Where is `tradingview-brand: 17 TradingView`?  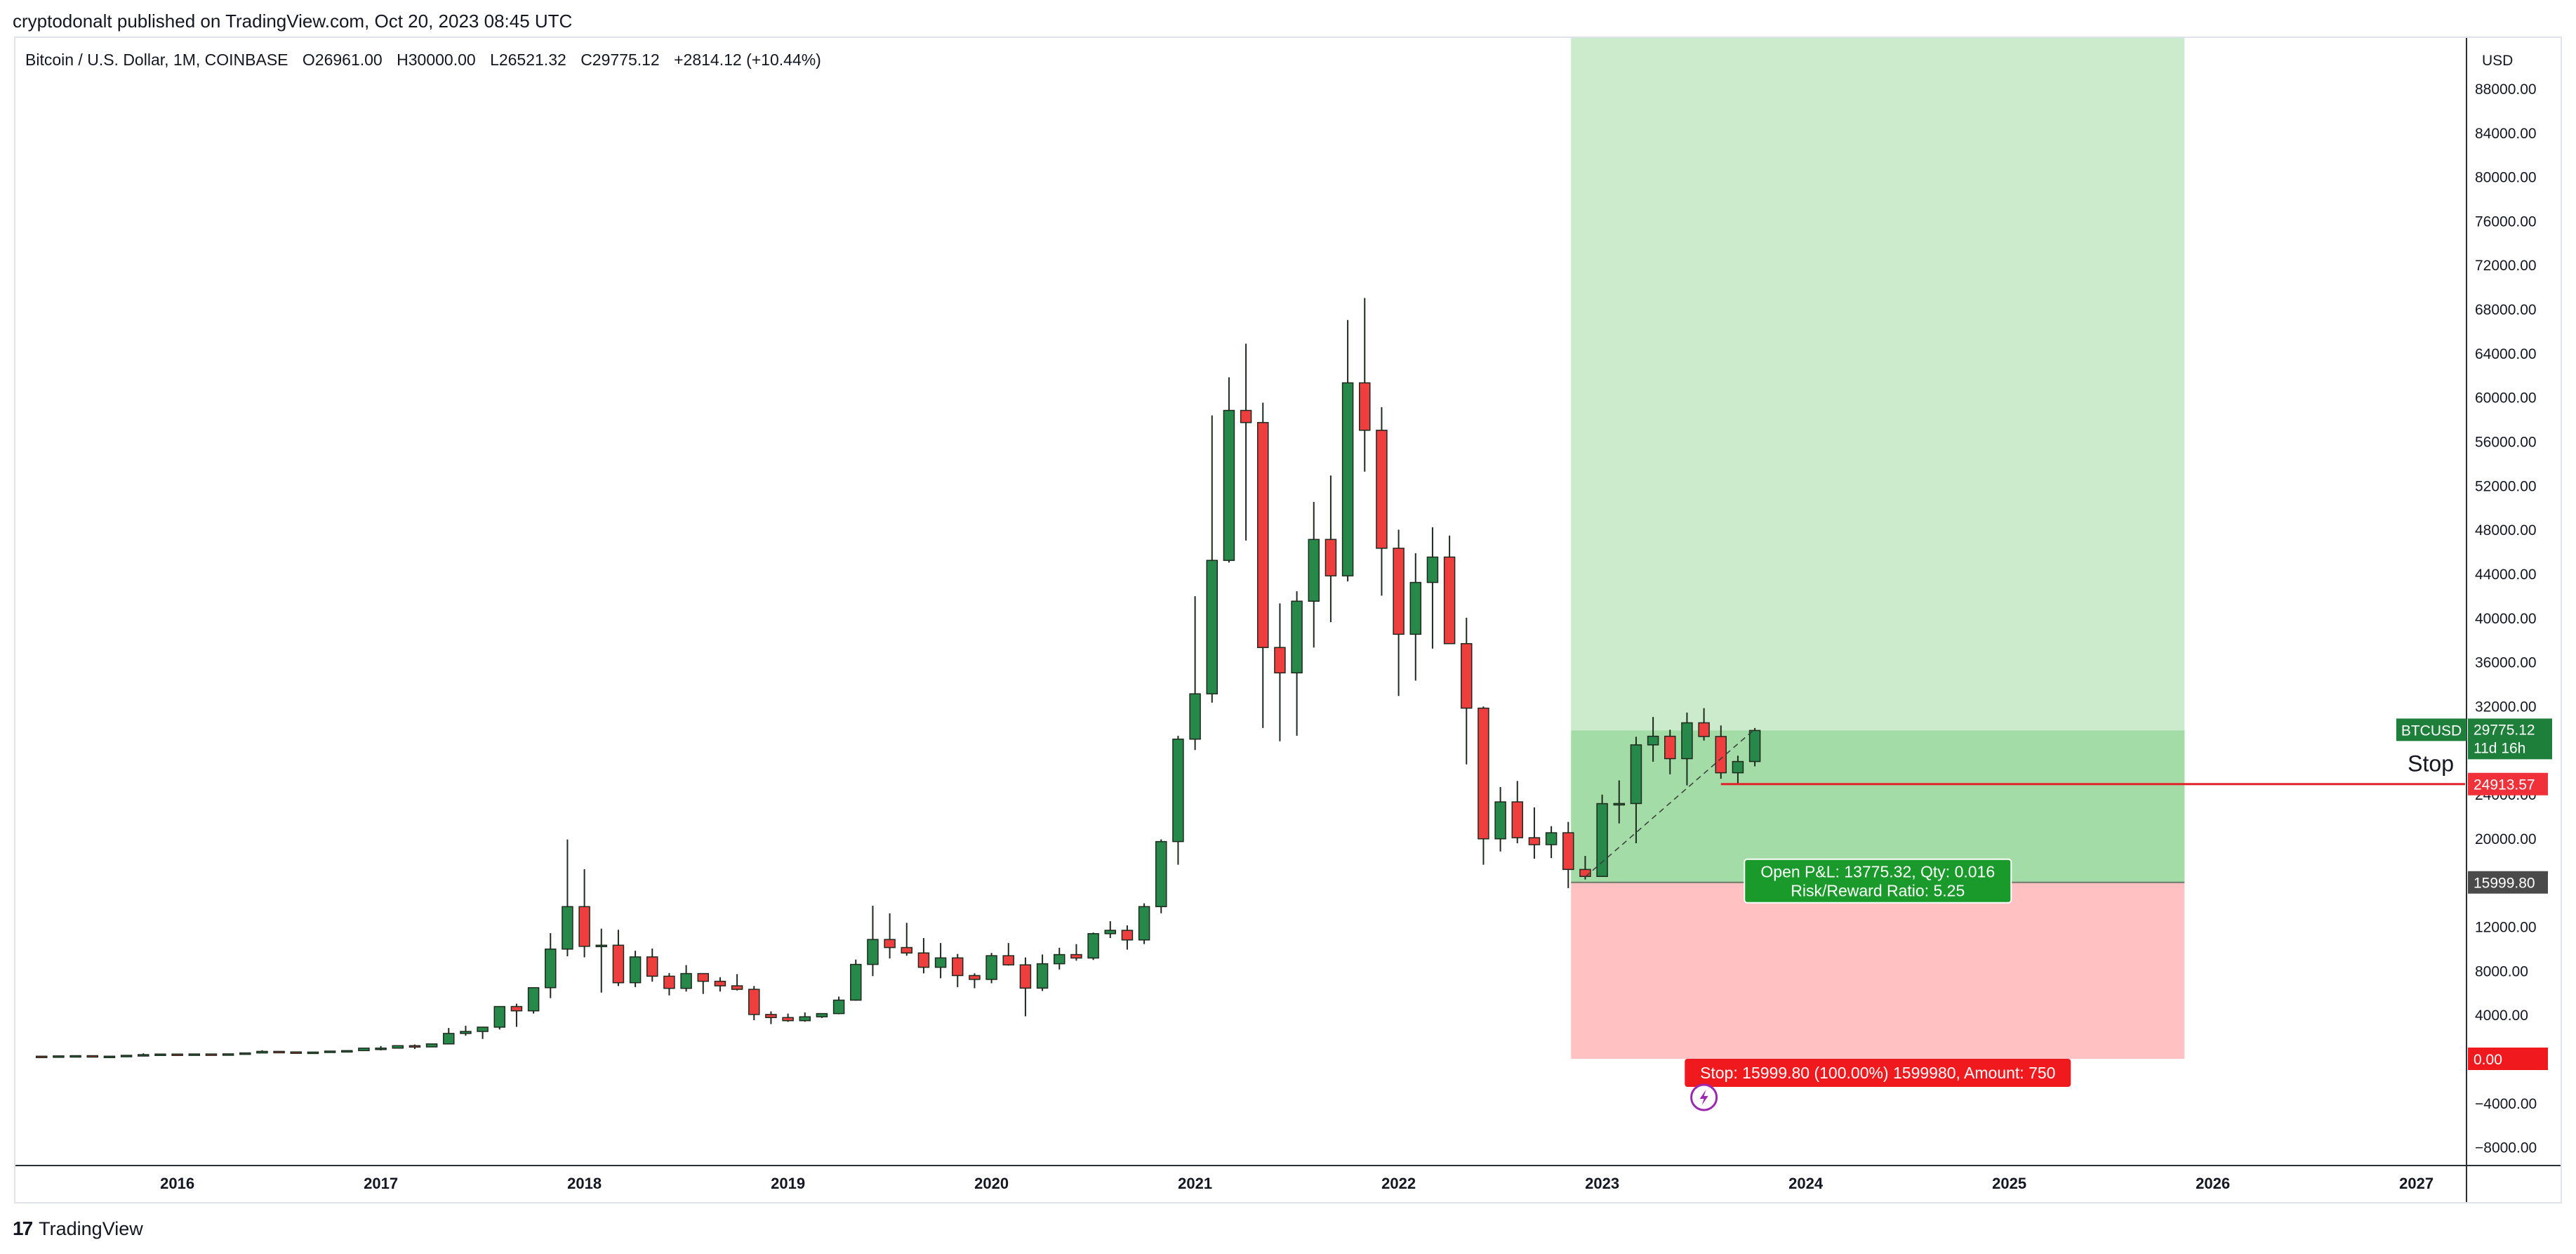
tradingview-brand: 17 TradingView is located at coordinates (78, 1229).